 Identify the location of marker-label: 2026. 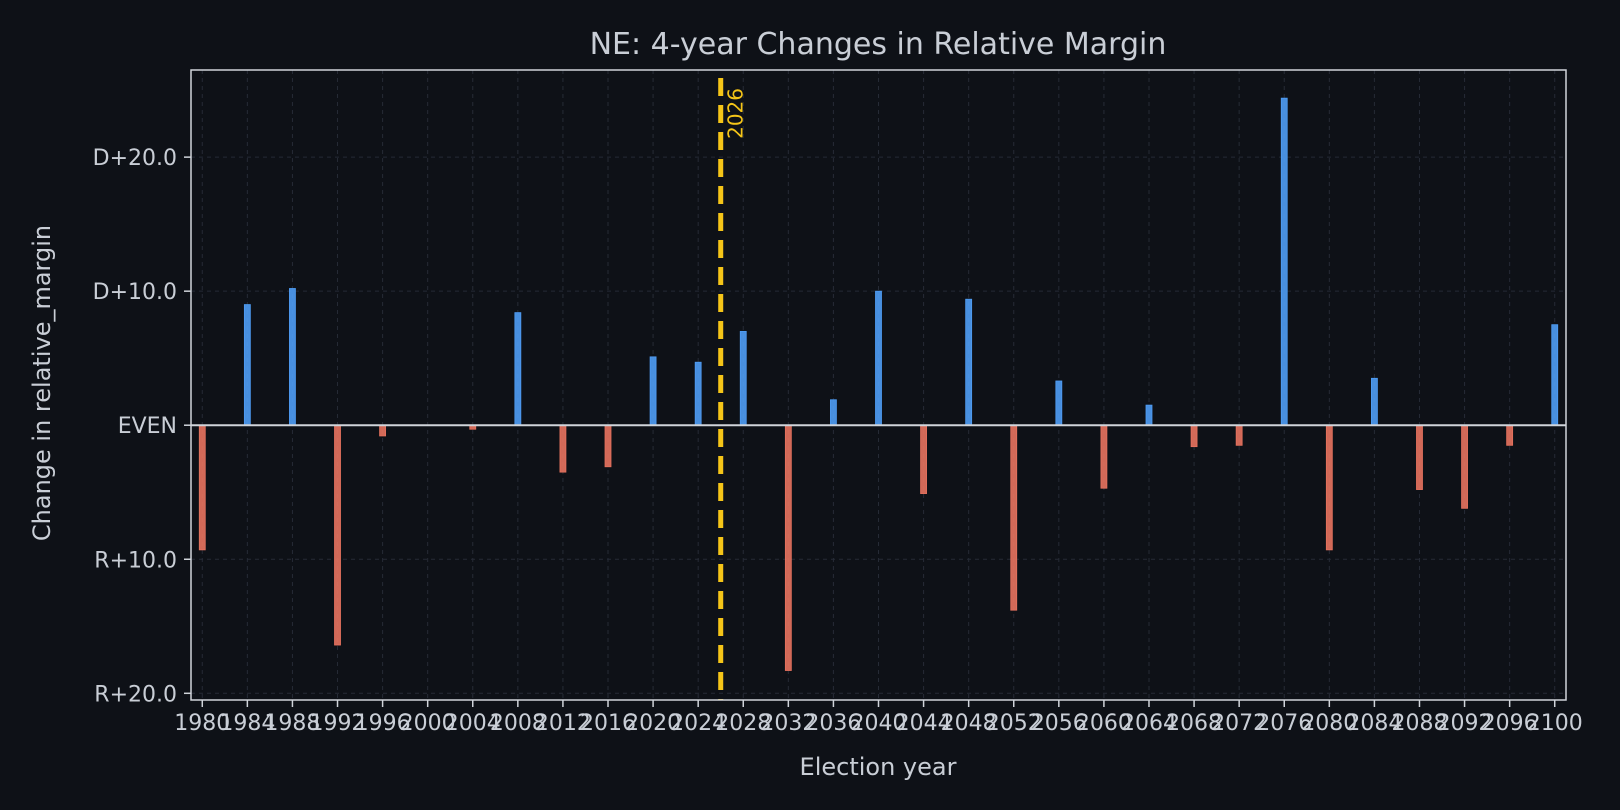
(736, 113).